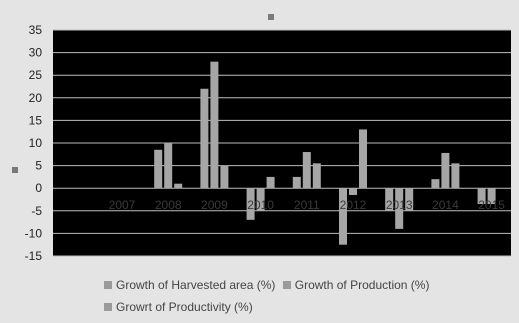 This screenshot has height=323, width=519. I want to click on y-tick-label: -15, so click(34, 256).